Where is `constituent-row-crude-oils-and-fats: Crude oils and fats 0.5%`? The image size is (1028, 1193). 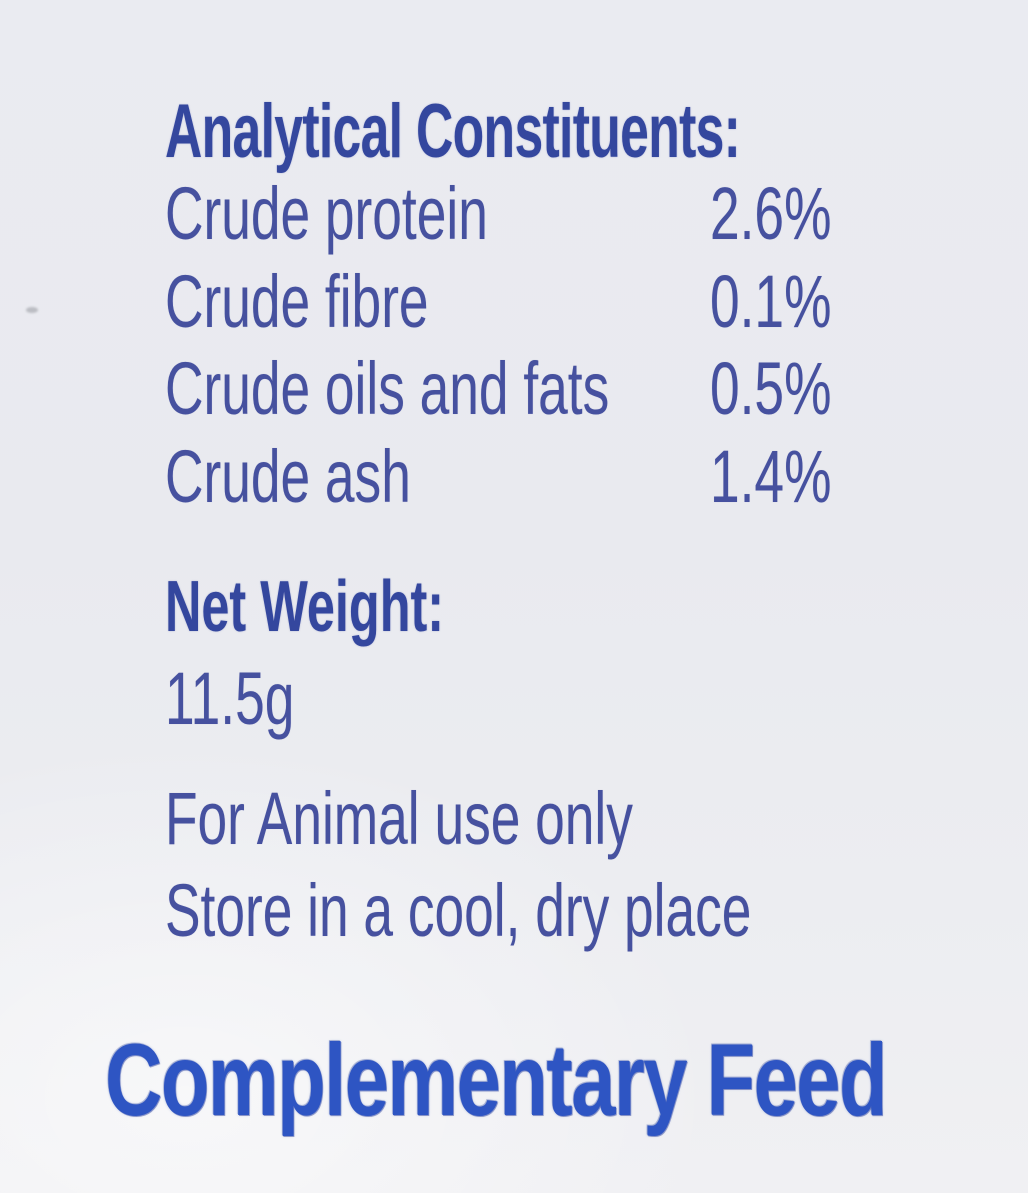
constituent-row-crude-oils-and-fats: Crude oils and fats 0.5% is located at coordinates (545, 390).